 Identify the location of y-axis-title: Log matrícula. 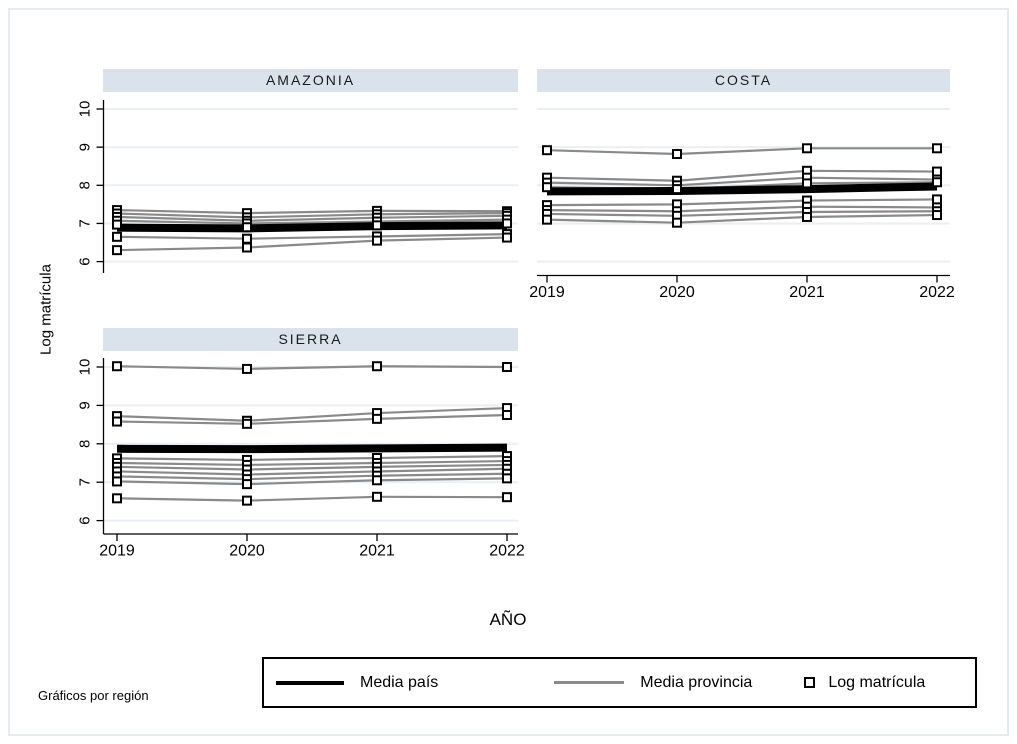
(46, 309).